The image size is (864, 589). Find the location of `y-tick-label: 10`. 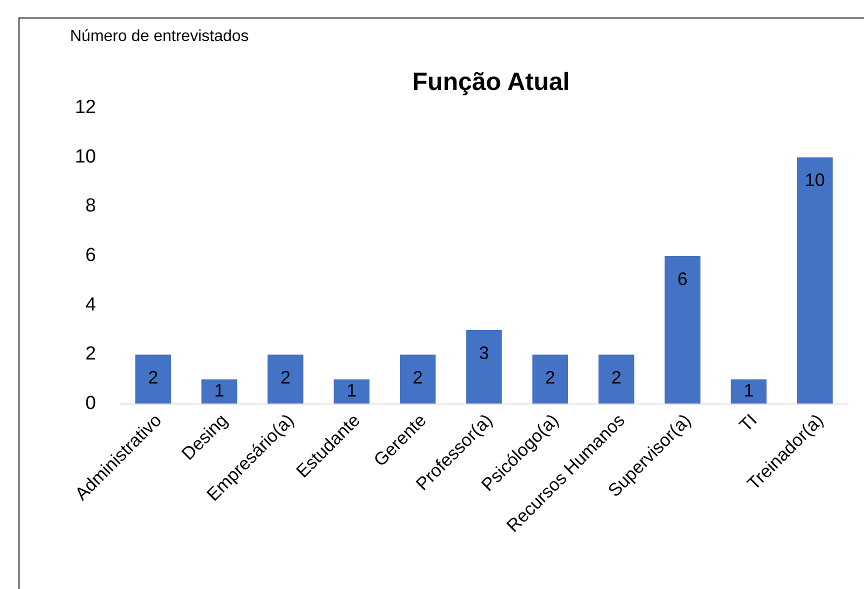

y-tick-label: 10 is located at coordinates (85, 157).